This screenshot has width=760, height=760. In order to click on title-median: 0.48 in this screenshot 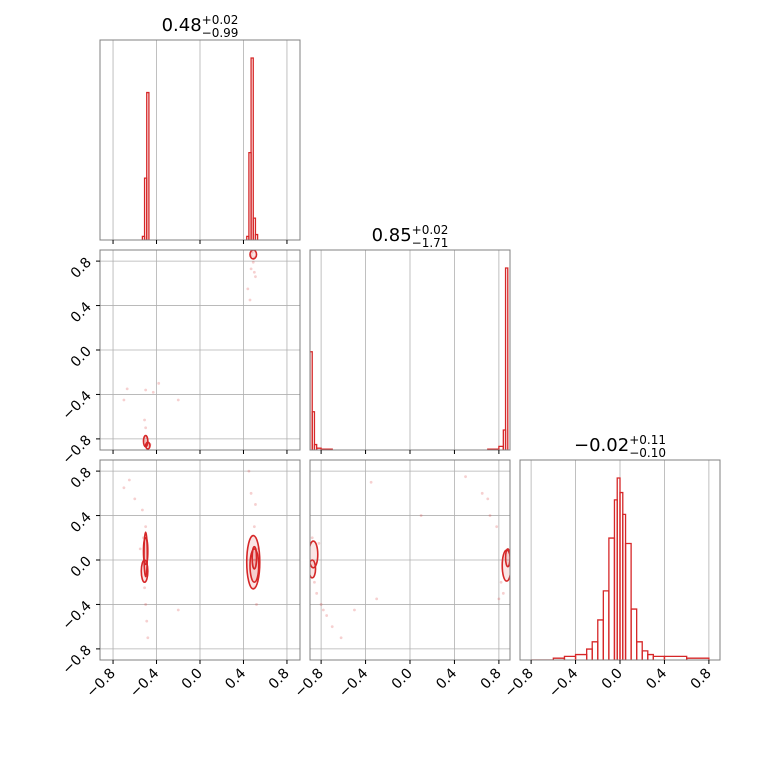, I will do `click(182, 25)`.